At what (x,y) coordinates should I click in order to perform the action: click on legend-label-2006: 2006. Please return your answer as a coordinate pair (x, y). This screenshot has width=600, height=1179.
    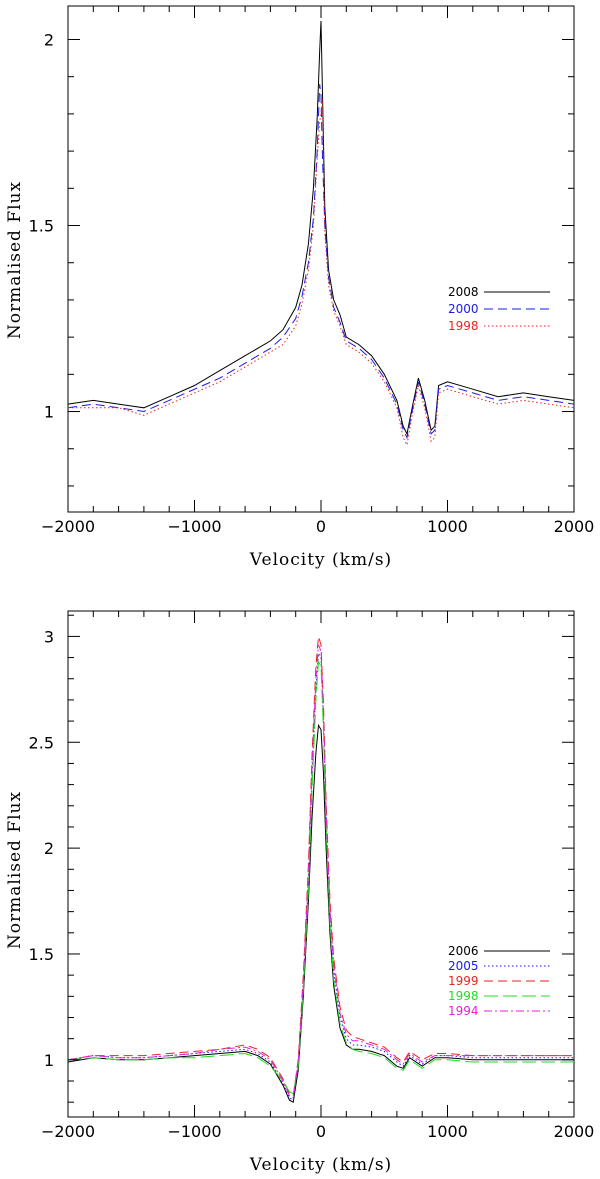
    Looking at the image, I should click on (463, 951).